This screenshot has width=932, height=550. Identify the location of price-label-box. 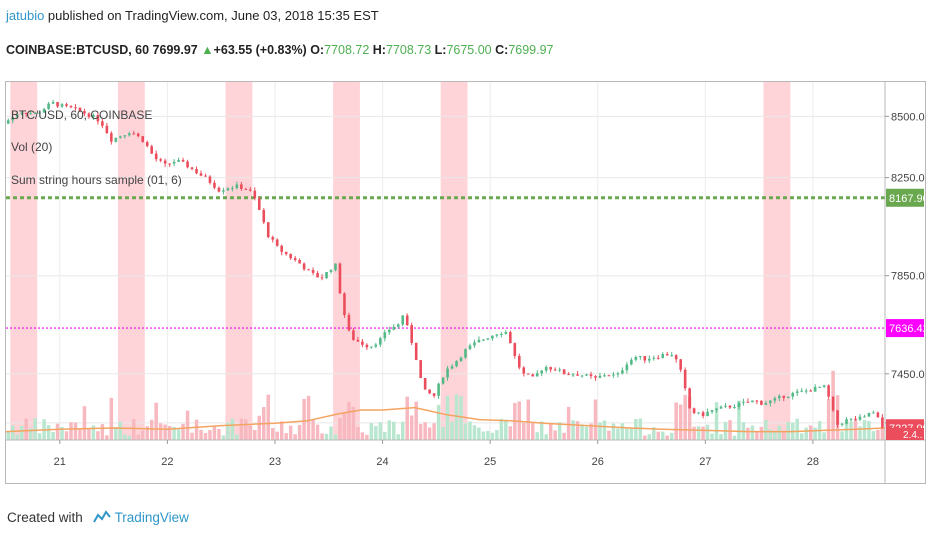
(905, 328).